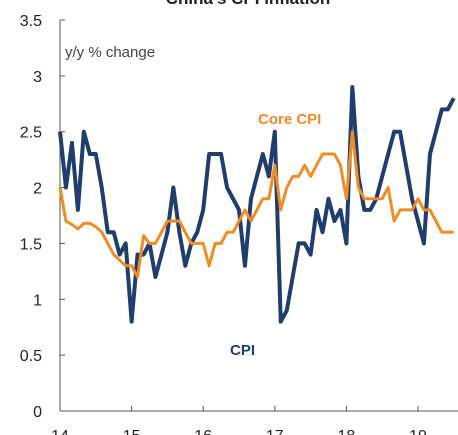 This screenshot has width=458, height=435. What do you see at coordinates (31, 133) in the screenshot?
I see `y-tick-label: 2.5` at bounding box center [31, 133].